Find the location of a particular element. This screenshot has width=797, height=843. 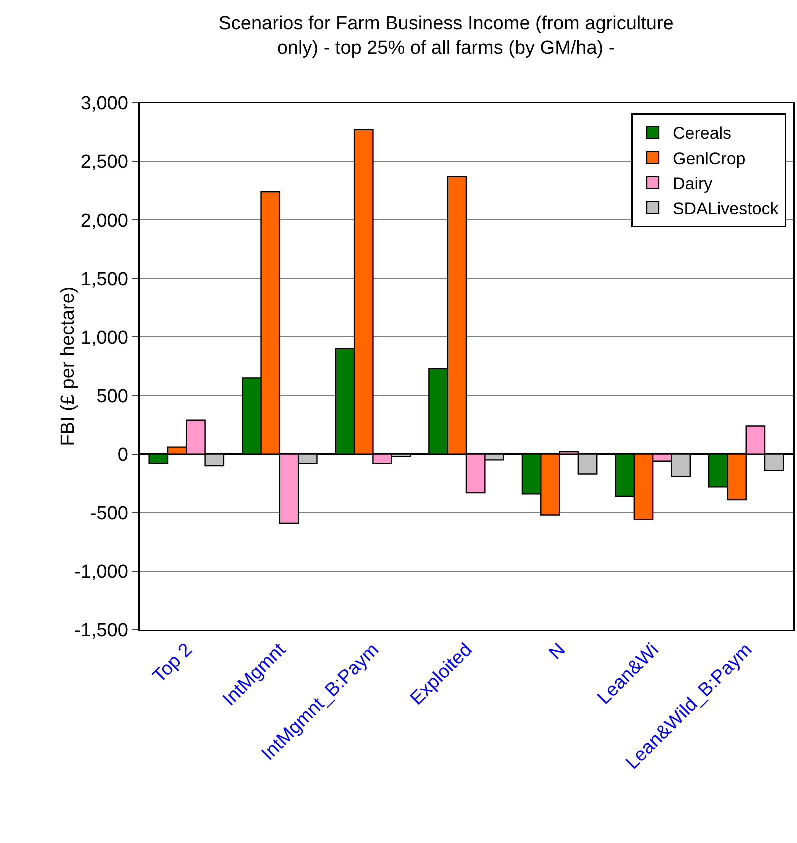

legend-label: SDALivestock is located at coordinates (726, 209).